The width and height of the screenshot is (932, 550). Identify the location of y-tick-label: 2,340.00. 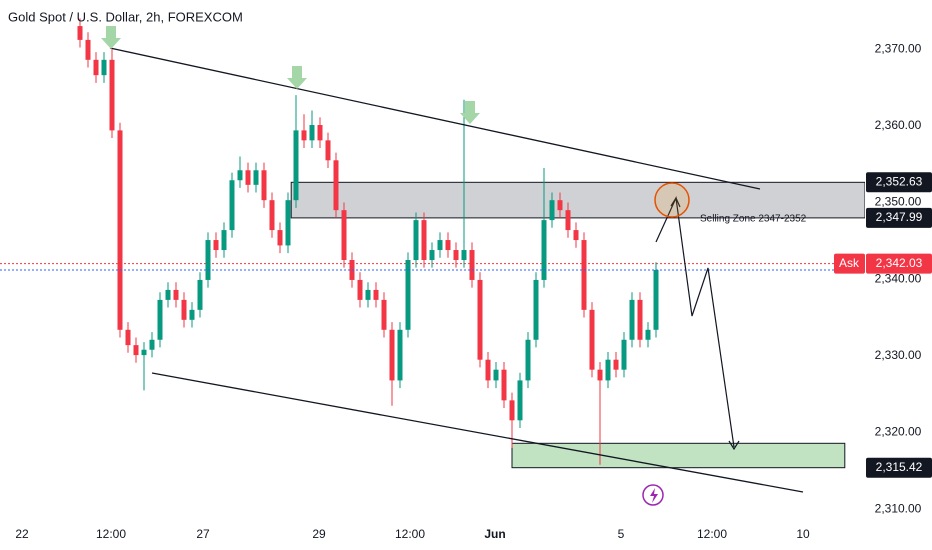
(898, 278).